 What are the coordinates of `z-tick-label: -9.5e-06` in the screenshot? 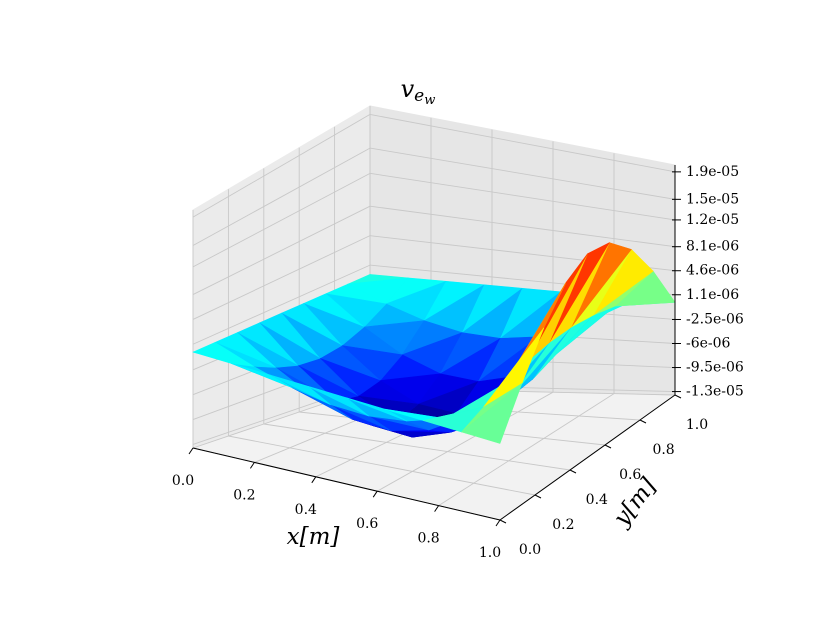 It's located at (715, 368).